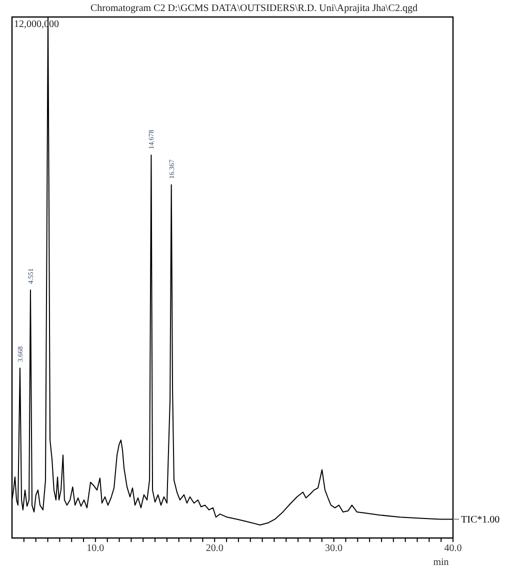 The height and width of the screenshot is (579, 508). What do you see at coordinates (95, 548) in the screenshot?
I see `x-tick-label: 10.0` at bounding box center [95, 548].